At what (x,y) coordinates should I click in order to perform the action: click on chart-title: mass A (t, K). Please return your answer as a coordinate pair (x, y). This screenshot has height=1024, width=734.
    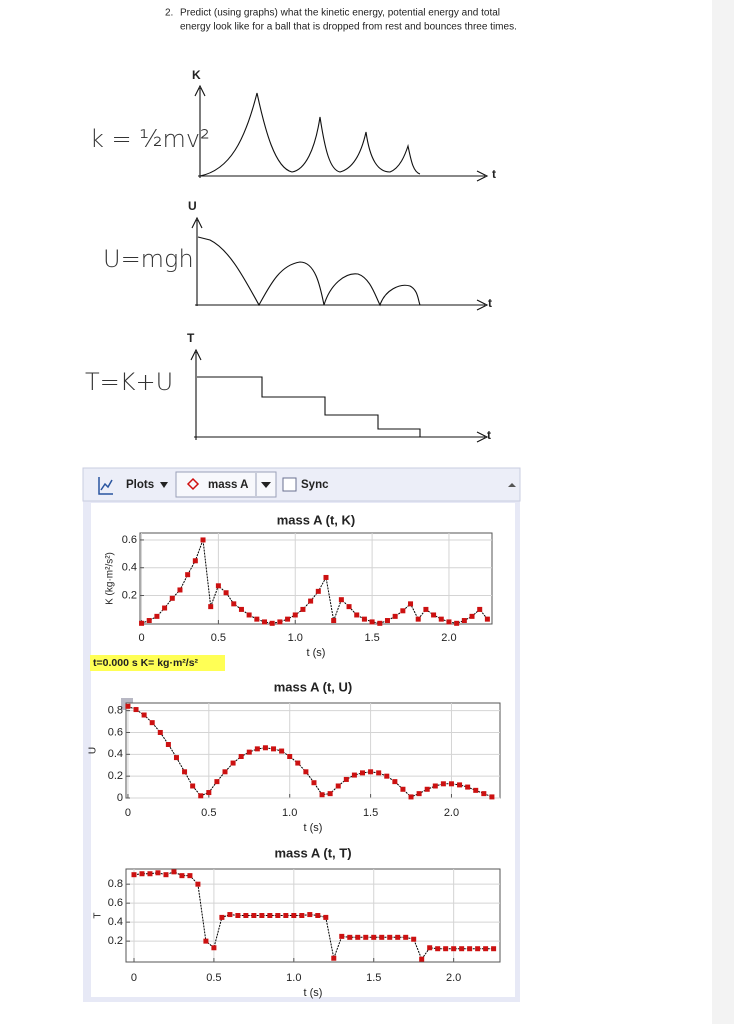
    Looking at the image, I should click on (316, 519).